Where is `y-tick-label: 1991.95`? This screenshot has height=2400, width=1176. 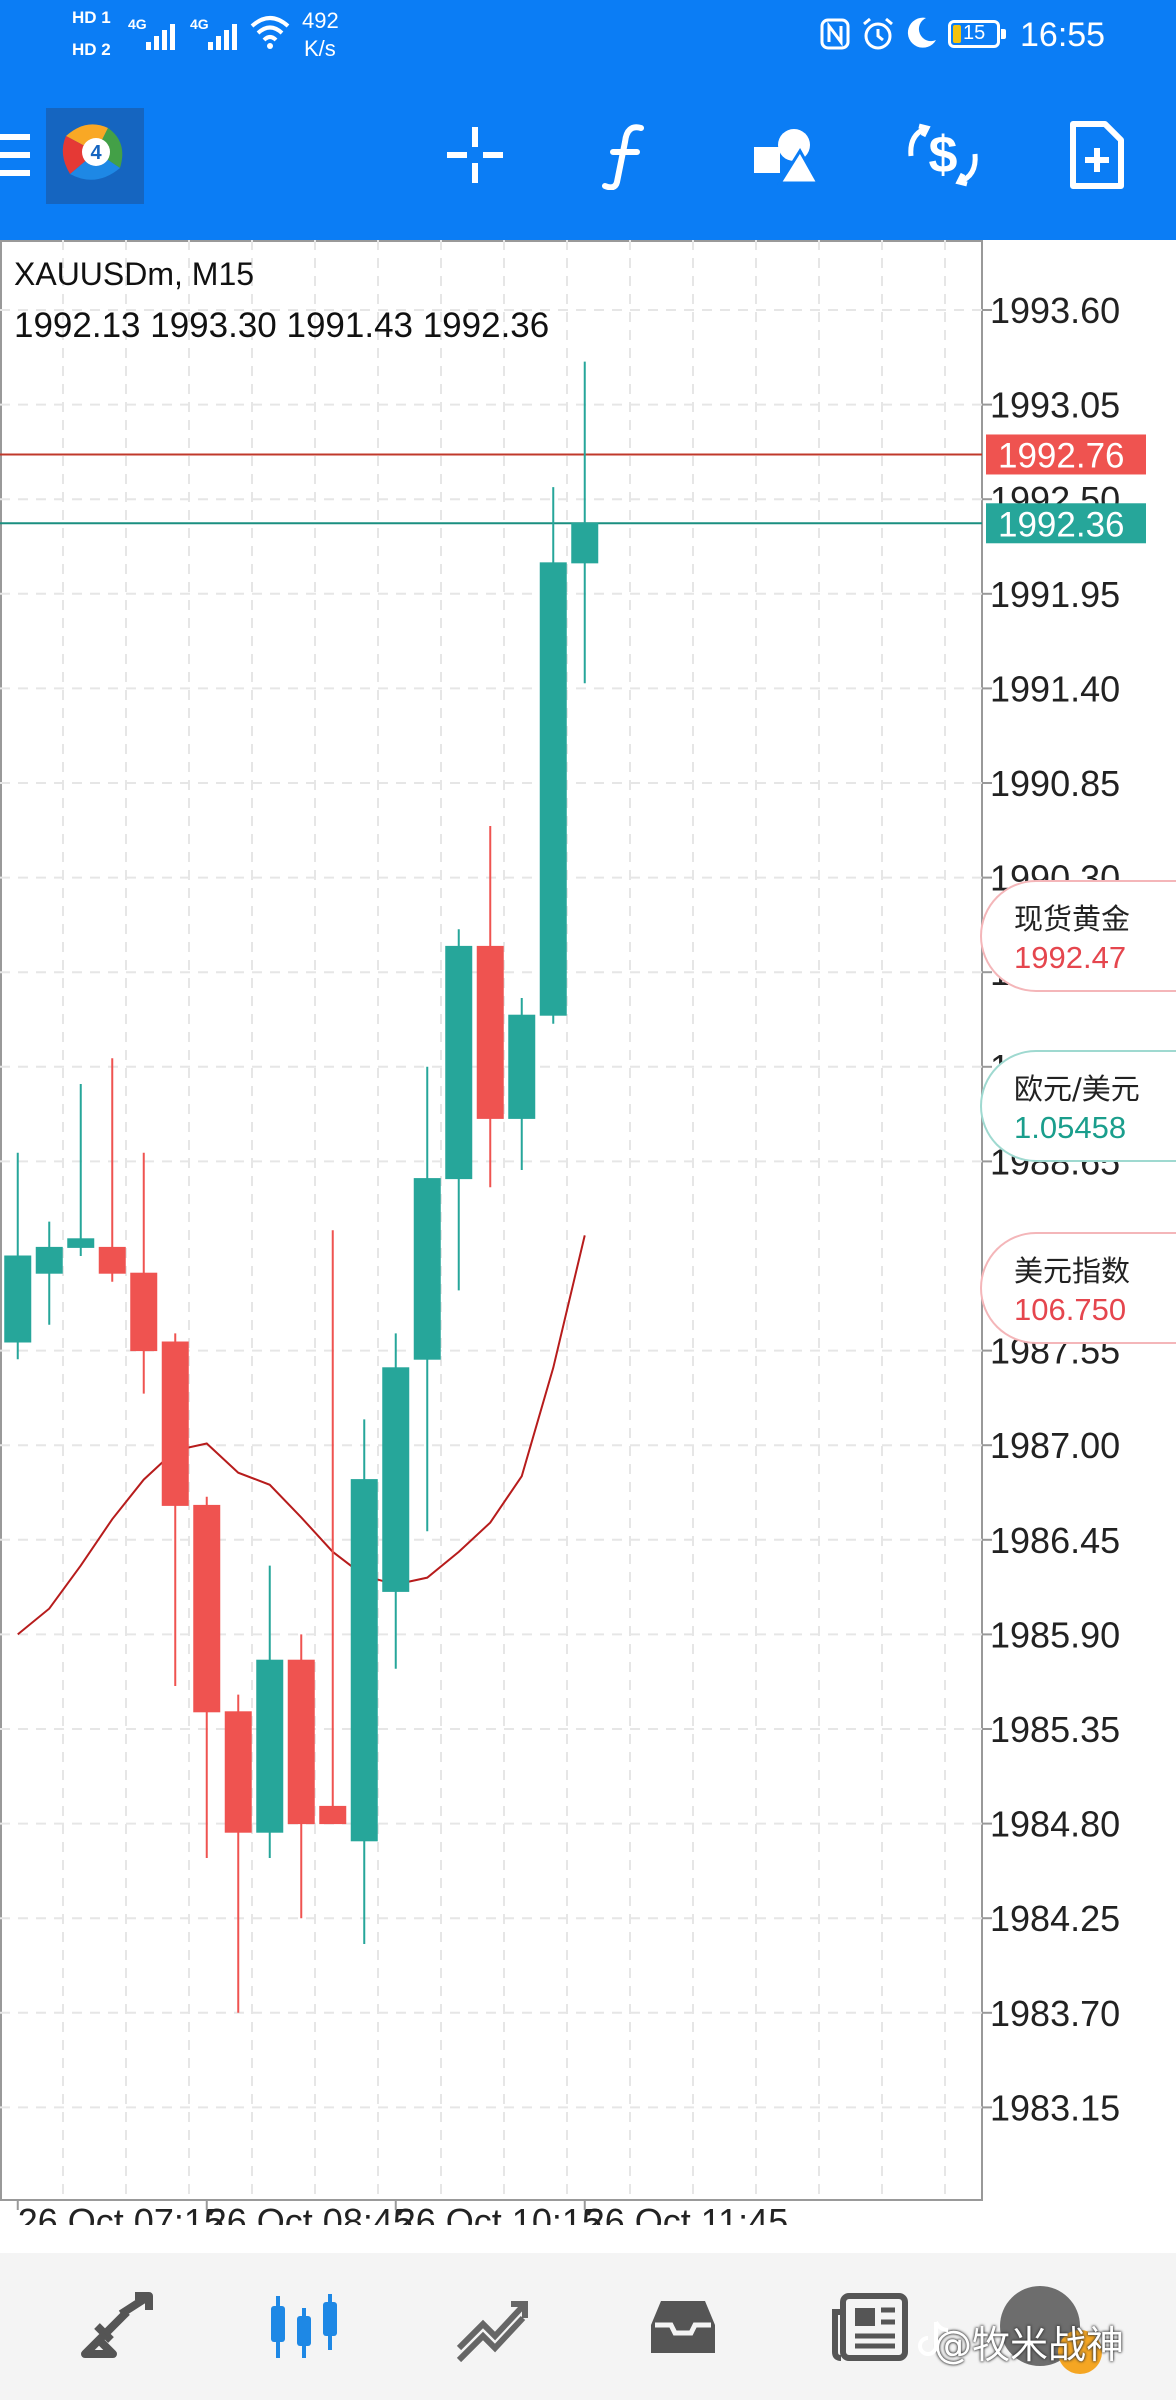 y-tick-label: 1991.95 is located at coordinates (1055, 594).